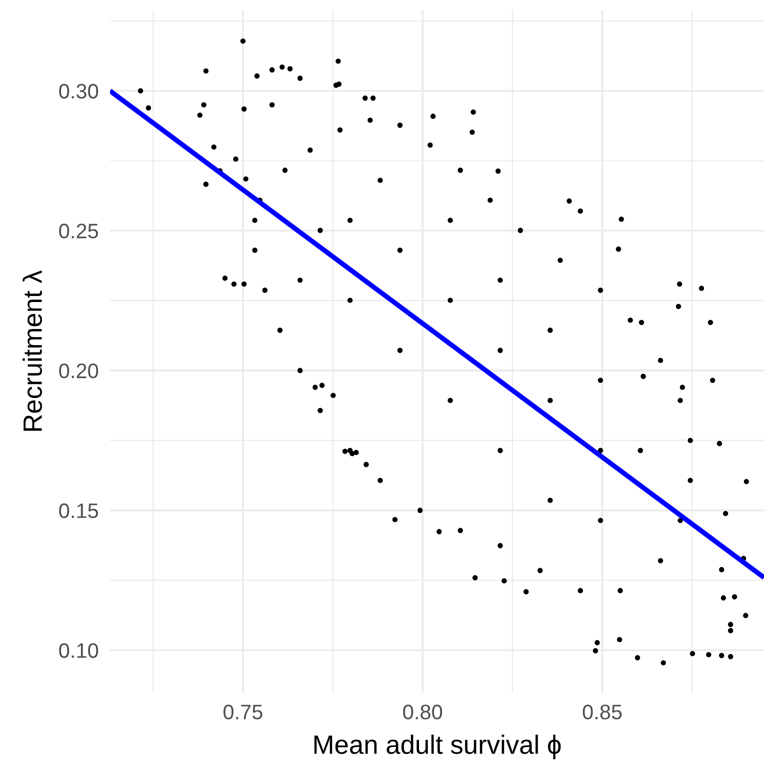  What do you see at coordinates (32, 350) in the screenshot?
I see `y-axis-title: Recruitment λ` at bounding box center [32, 350].